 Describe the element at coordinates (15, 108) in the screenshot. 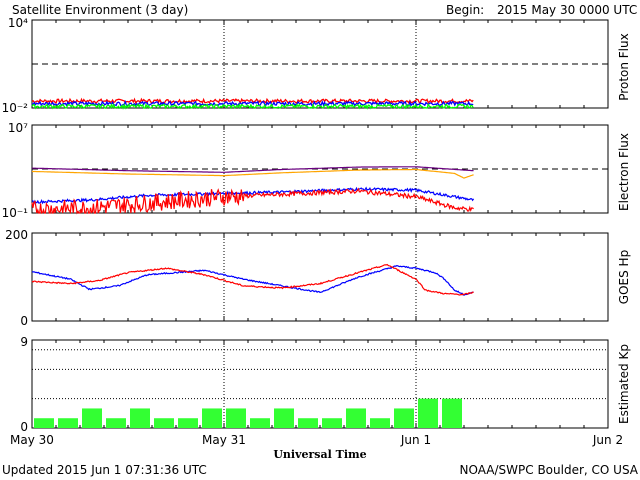

I see `proton-ytick-bottom: 10⁻²` at that location.